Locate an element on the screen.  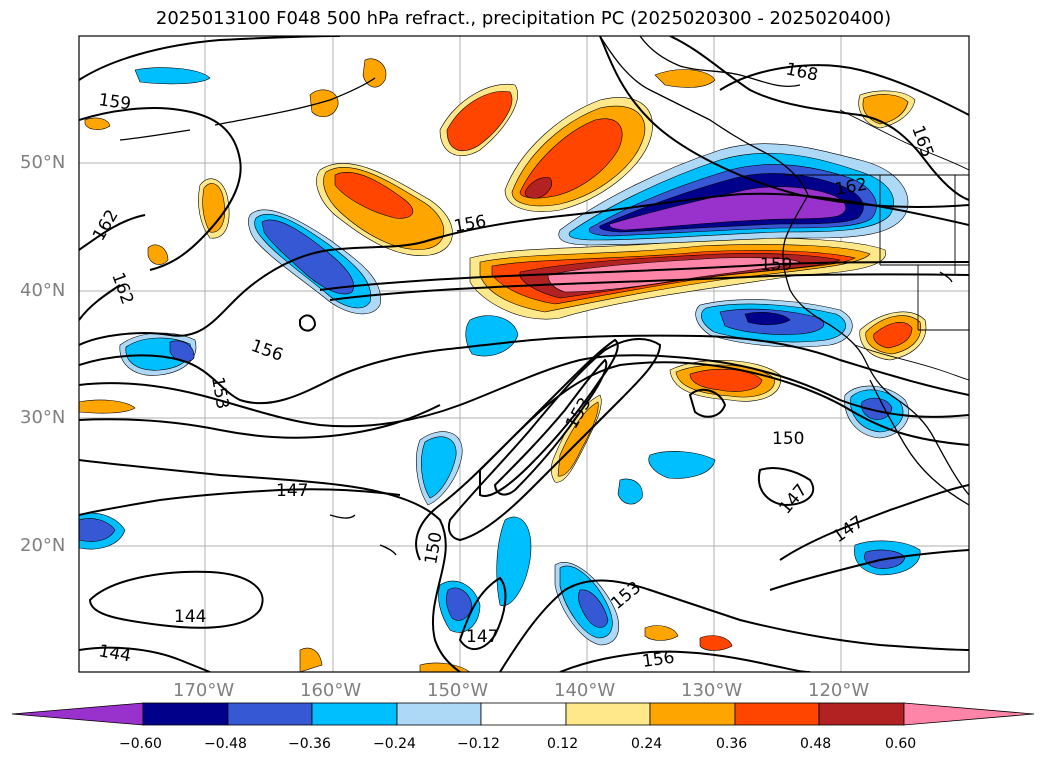
lon-label: 140°W is located at coordinates (585, 690).